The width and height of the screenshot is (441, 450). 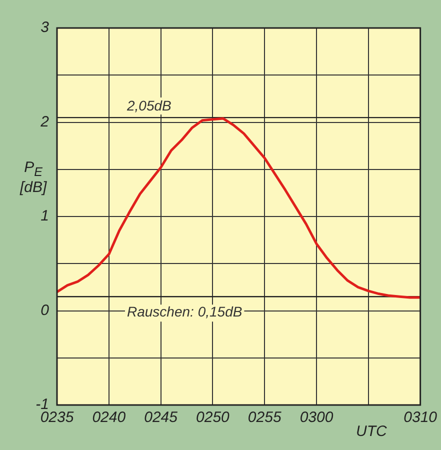 I want to click on x-tick-label: 0235, so click(x=57, y=417).